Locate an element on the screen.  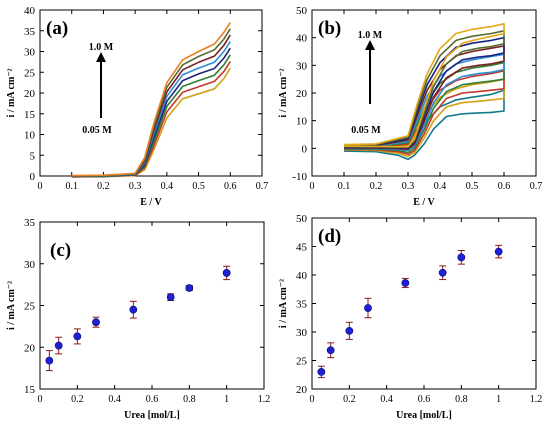
panel-label: (d) is located at coordinates (329, 236).